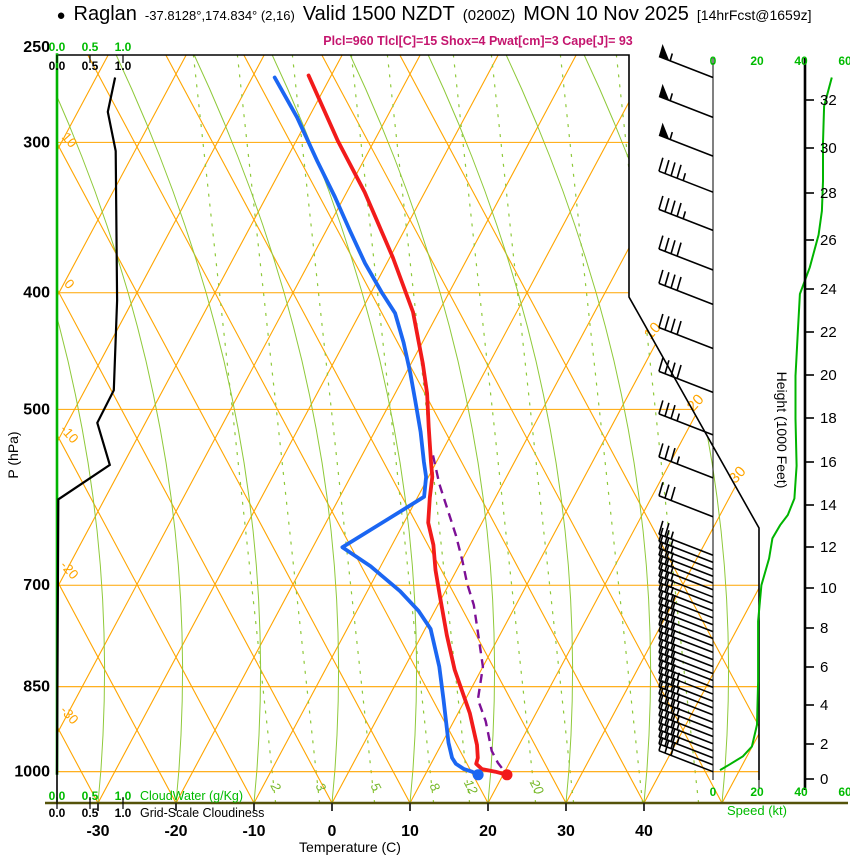 The height and width of the screenshot is (860, 850). What do you see at coordinates (828, 375) in the screenshot?
I see `height-tick-label: 20` at bounding box center [828, 375].